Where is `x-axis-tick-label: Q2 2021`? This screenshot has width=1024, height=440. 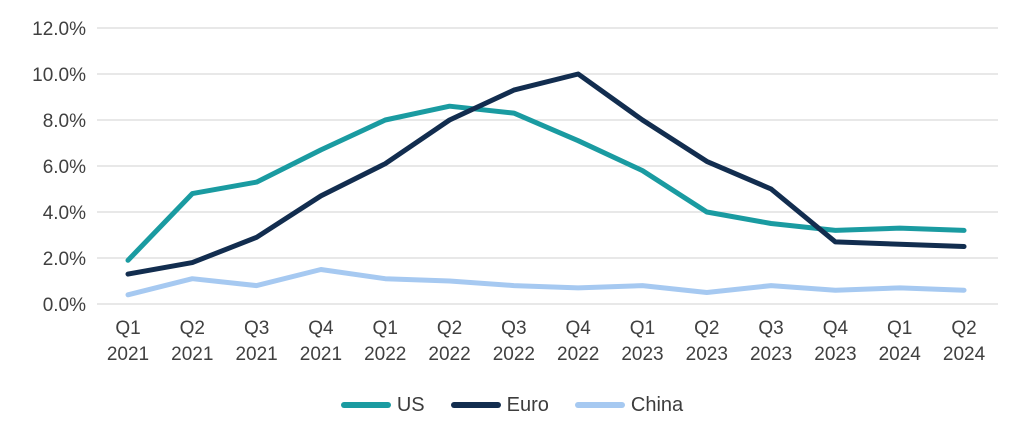 x-axis-tick-label: Q2 2021 is located at coordinates (192, 341).